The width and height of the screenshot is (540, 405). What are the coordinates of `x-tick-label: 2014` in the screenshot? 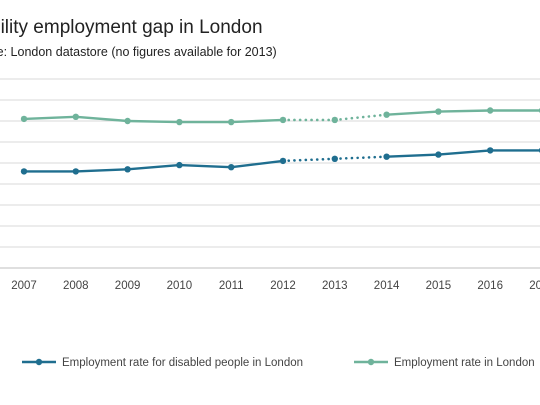 It's located at (387, 286).